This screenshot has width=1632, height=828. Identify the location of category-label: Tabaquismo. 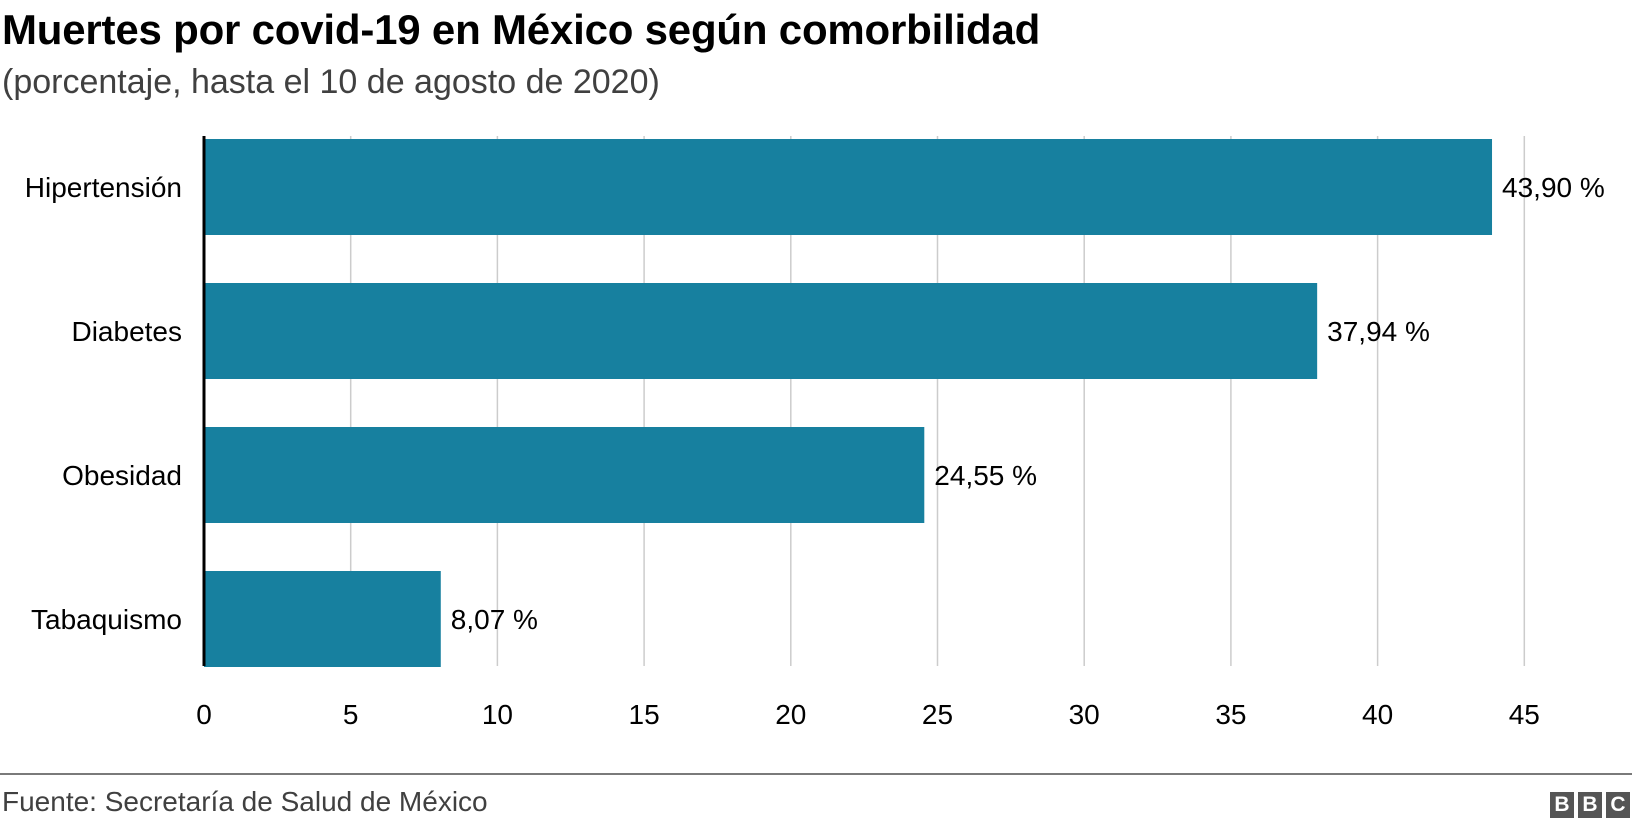
(106, 619).